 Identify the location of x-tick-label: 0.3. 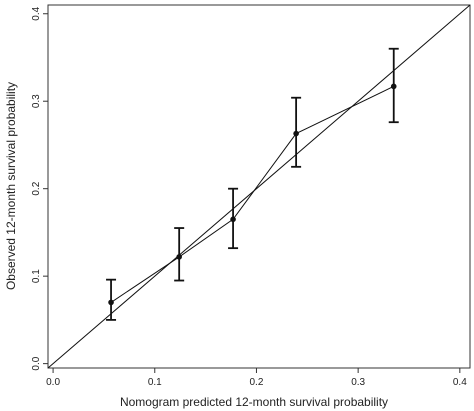
(358, 382).